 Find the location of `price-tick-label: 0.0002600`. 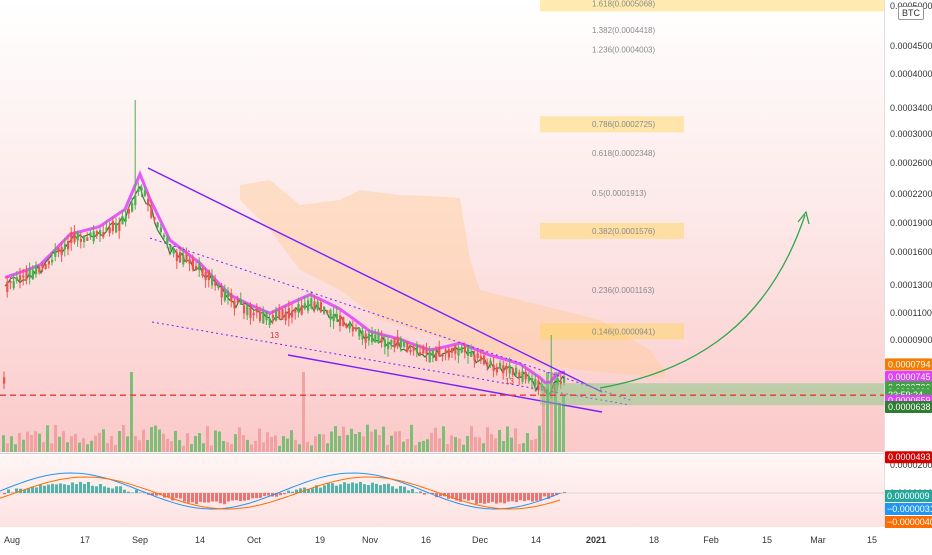

price-tick-label: 0.0002600 is located at coordinates (911, 163).